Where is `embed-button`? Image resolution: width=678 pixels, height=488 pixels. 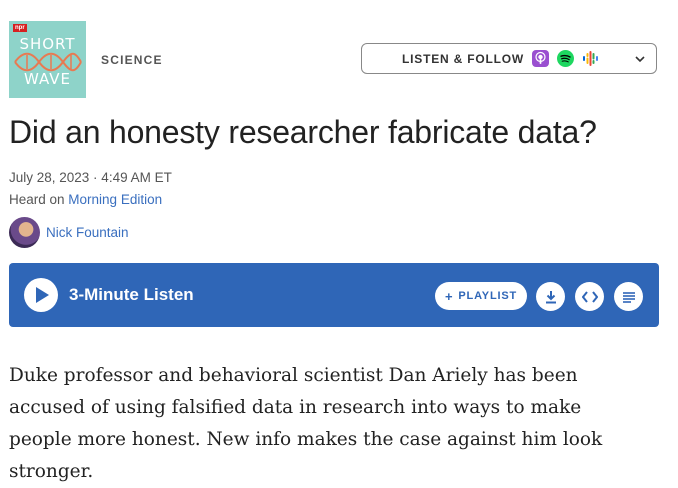 embed-button is located at coordinates (589, 296).